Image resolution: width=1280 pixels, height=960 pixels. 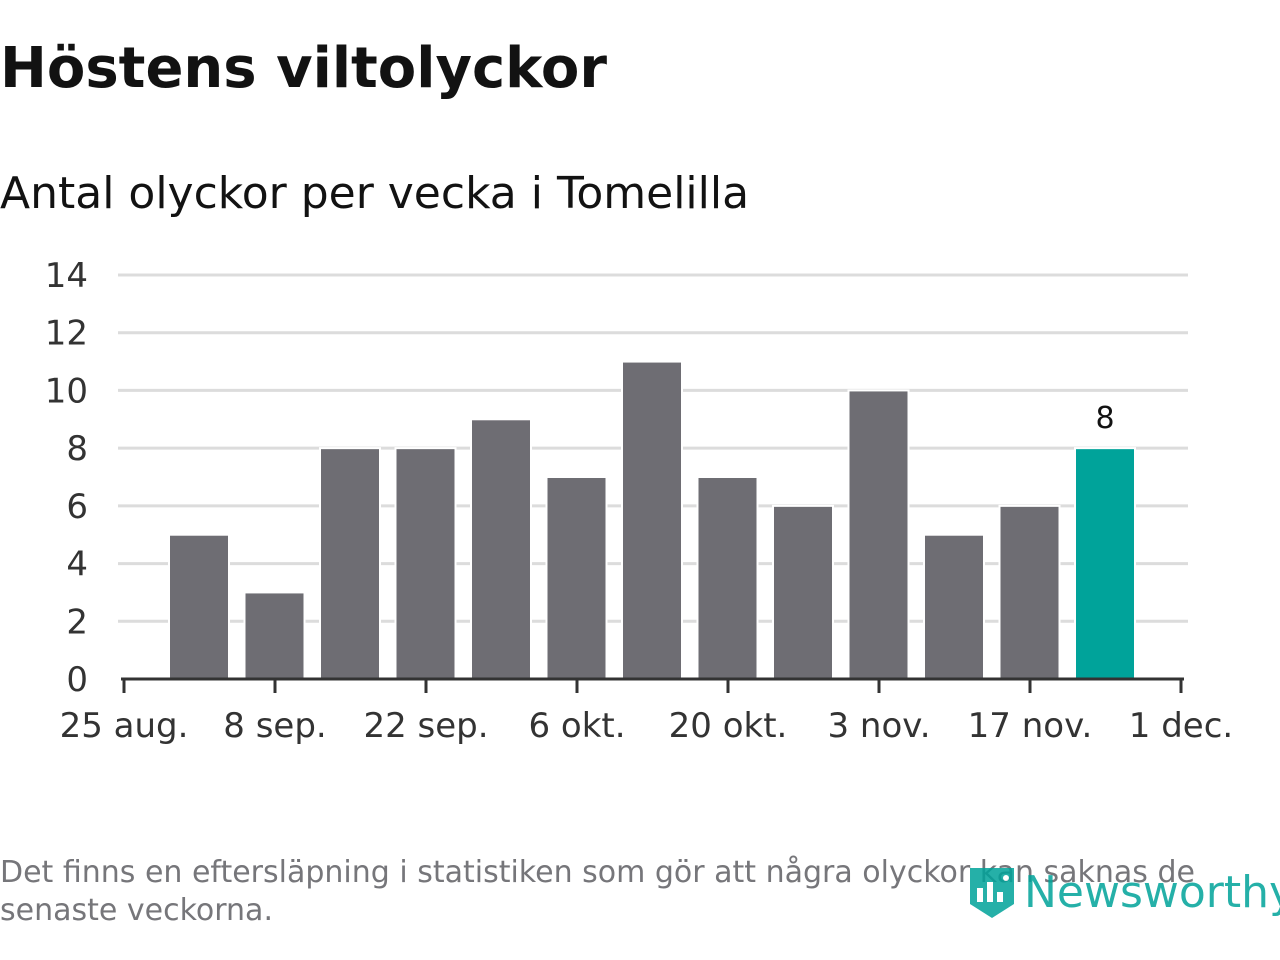 I want to click on y-tick-label: 14, so click(x=66, y=276).